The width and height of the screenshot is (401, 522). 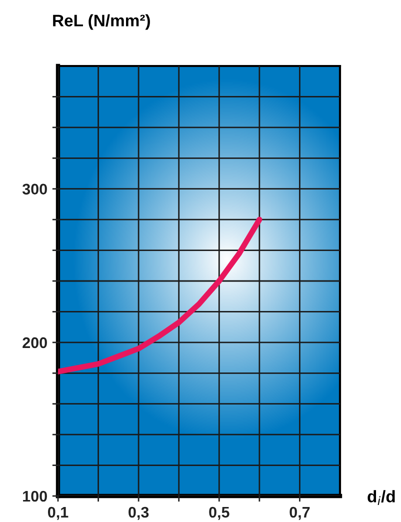 I want to click on x-tick-label: 0,1, so click(x=58, y=513).